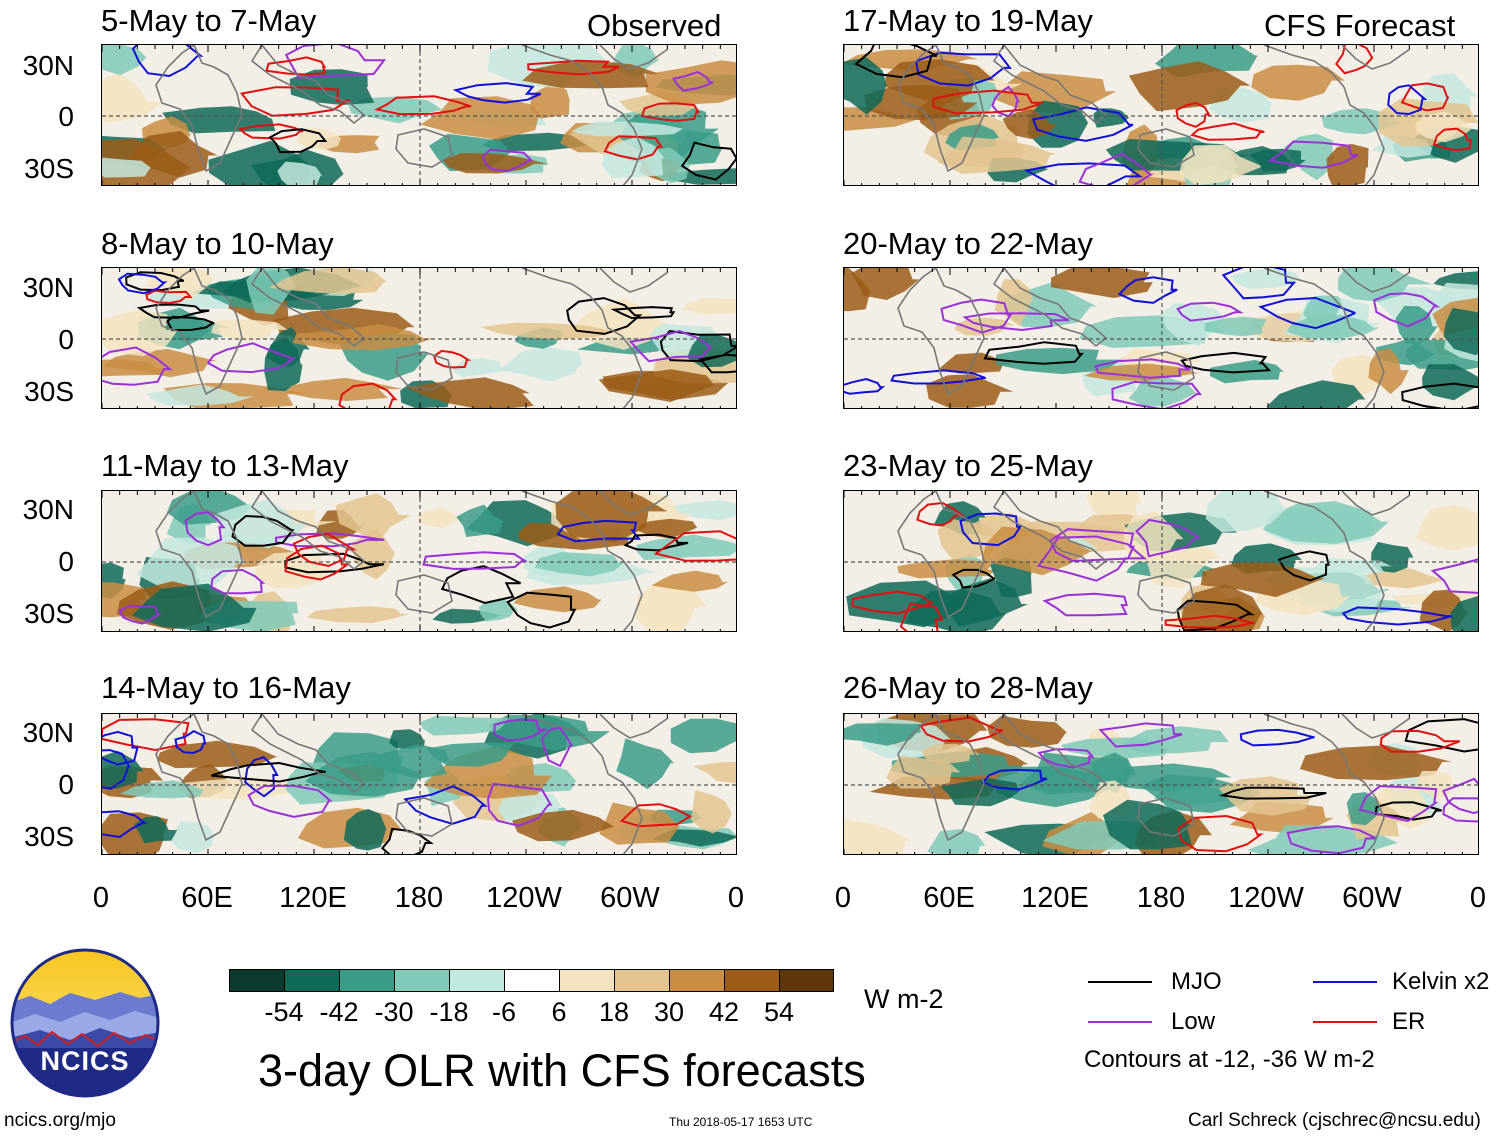 This screenshot has width=1510, height=1137. Describe the element at coordinates (48, 509) in the screenshot. I see `y-label-30n-row3: 30N` at that location.